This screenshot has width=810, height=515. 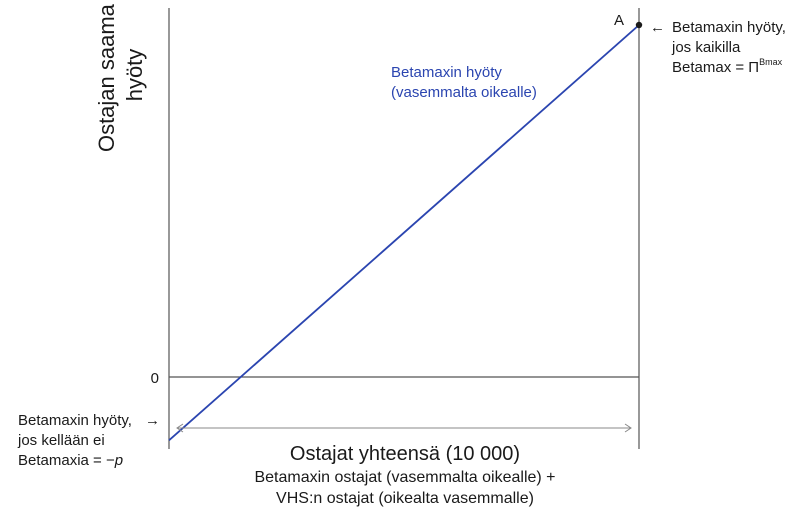 I want to click on x-axis-subtitle-line2: VHS:n ostajat (oikealta vasemmalle), so click(x=405, y=498).